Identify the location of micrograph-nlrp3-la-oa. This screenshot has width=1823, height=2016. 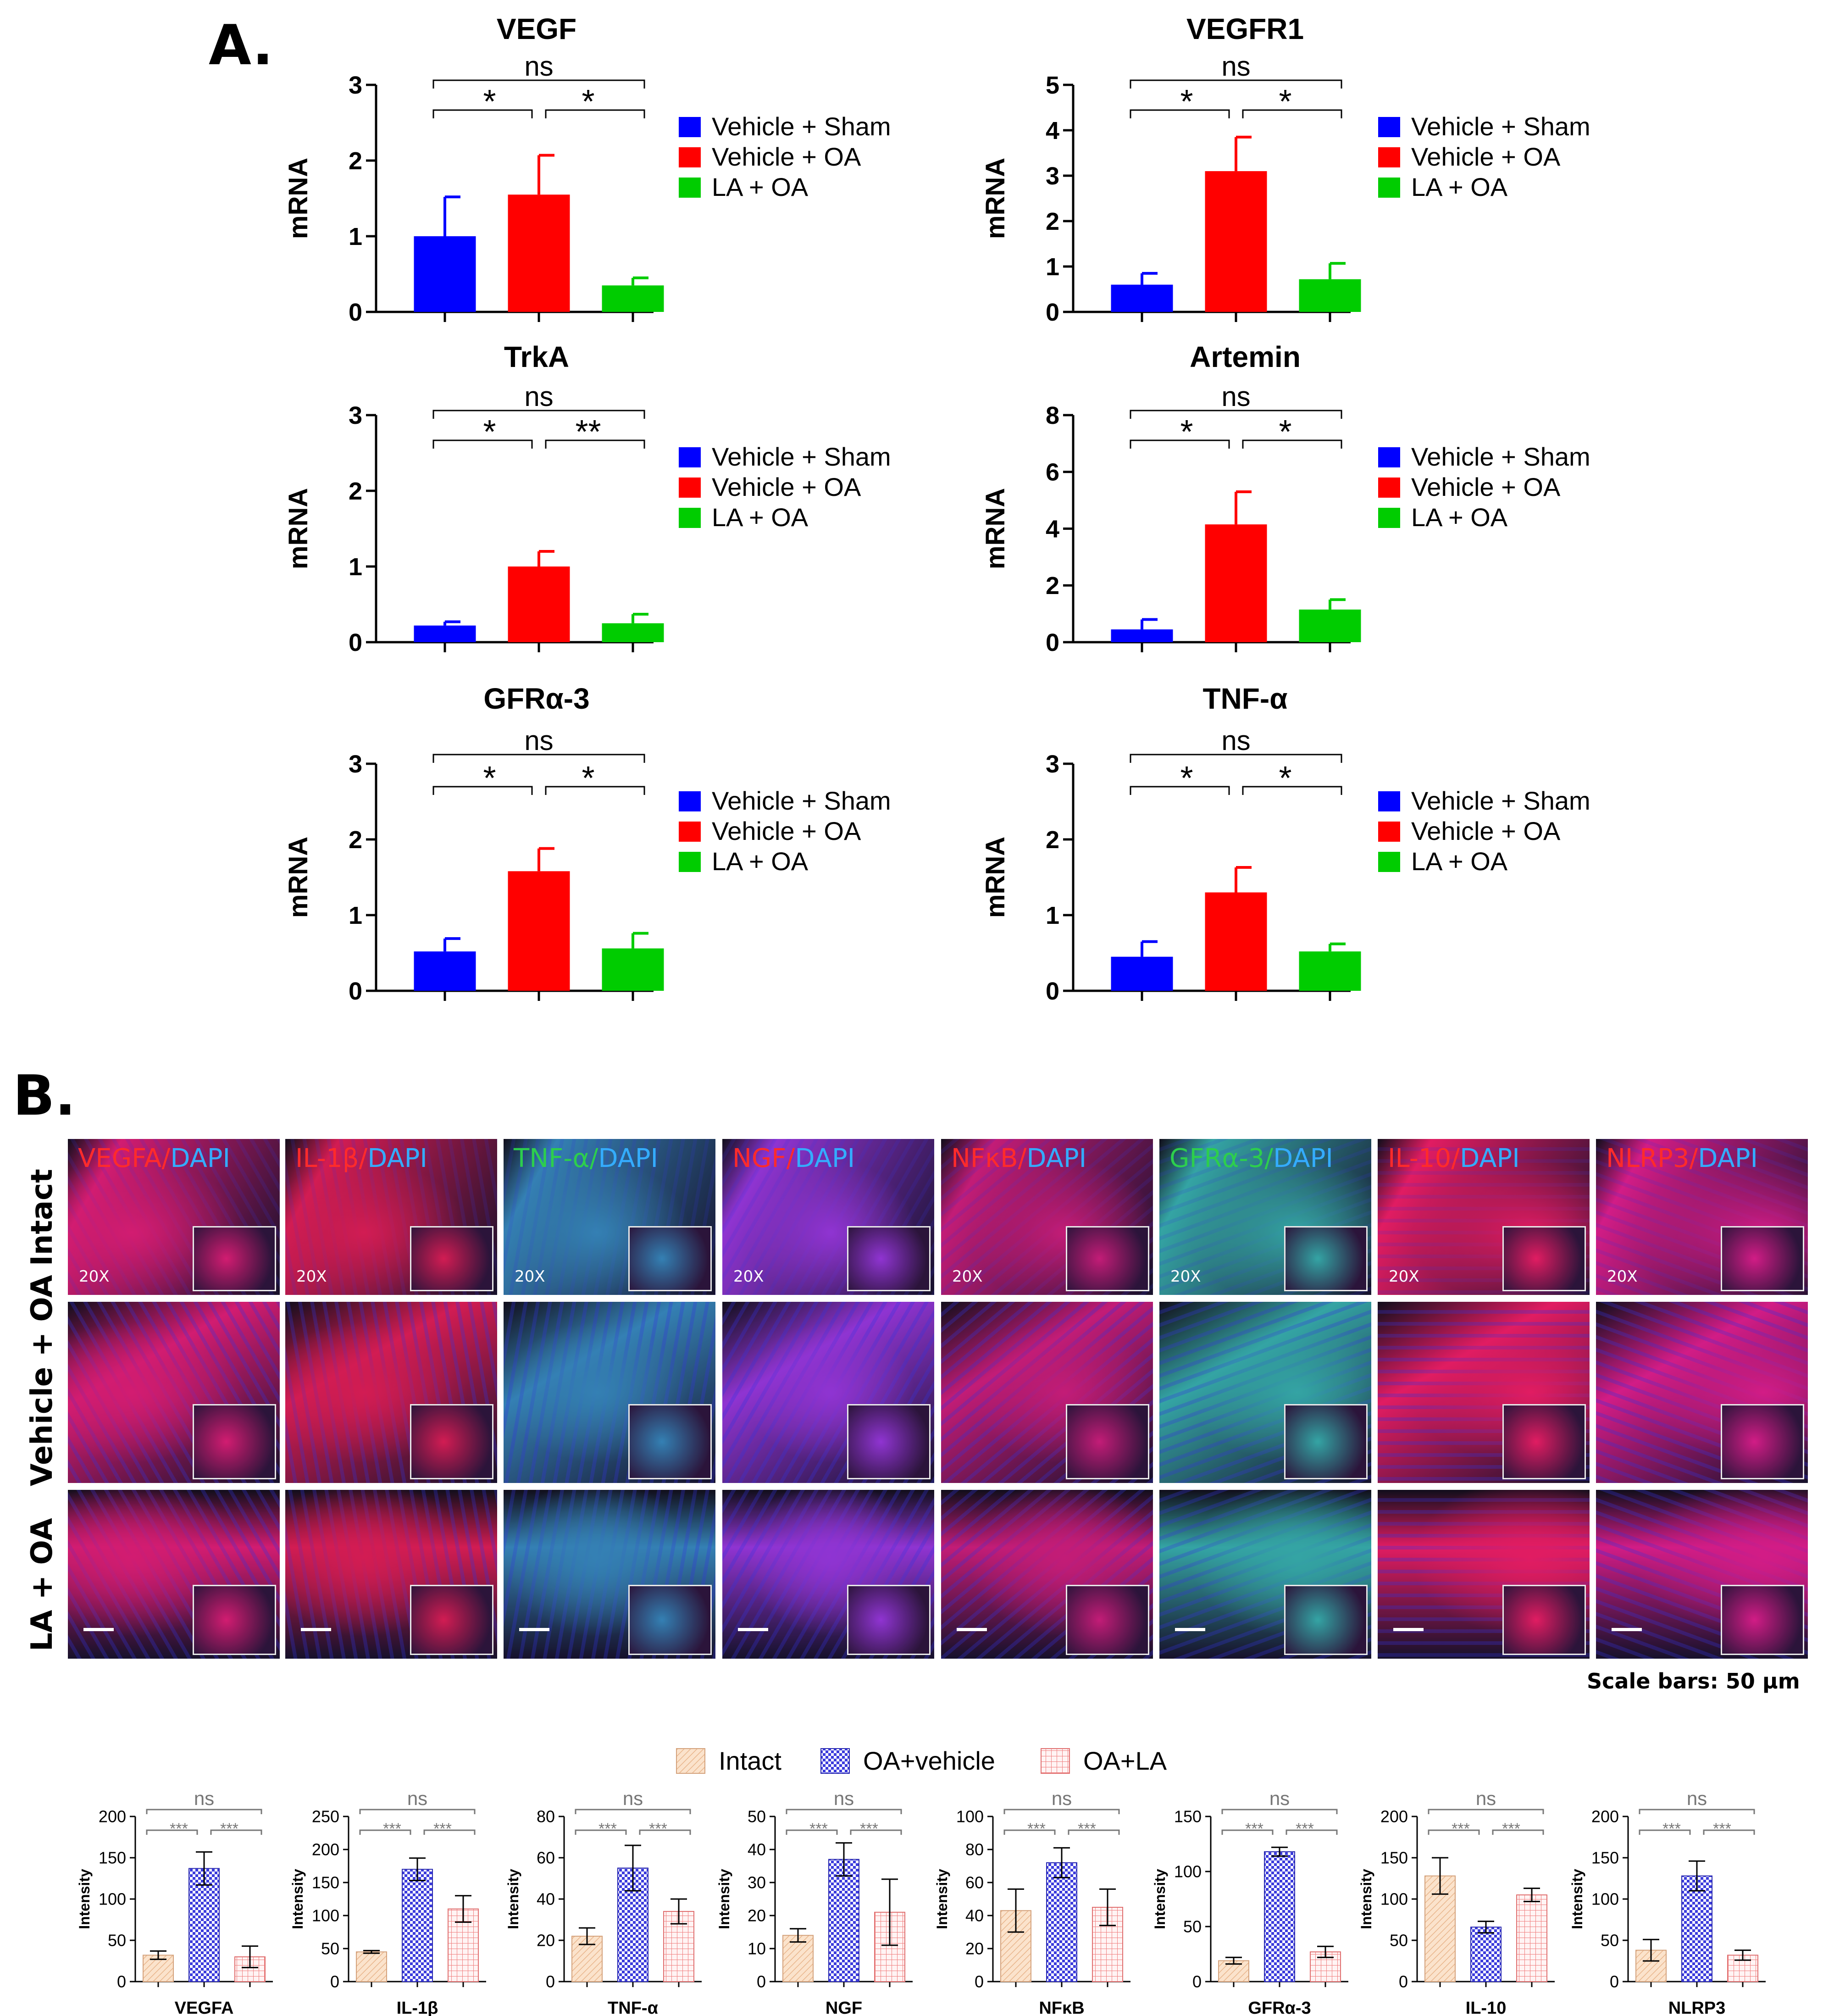
(1702, 1574).